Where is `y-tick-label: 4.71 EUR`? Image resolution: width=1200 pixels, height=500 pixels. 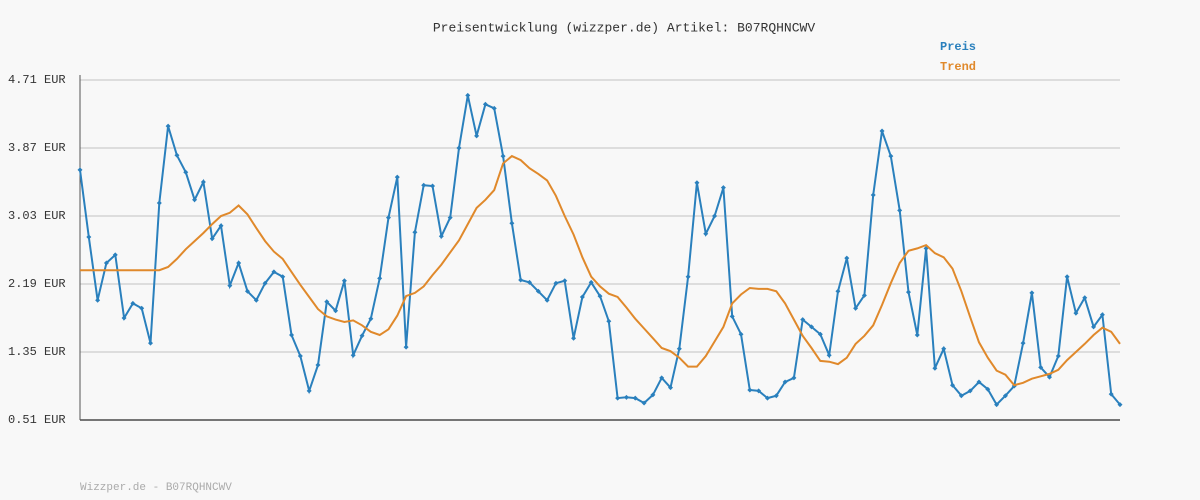 y-tick-label: 4.71 EUR is located at coordinates (37, 80).